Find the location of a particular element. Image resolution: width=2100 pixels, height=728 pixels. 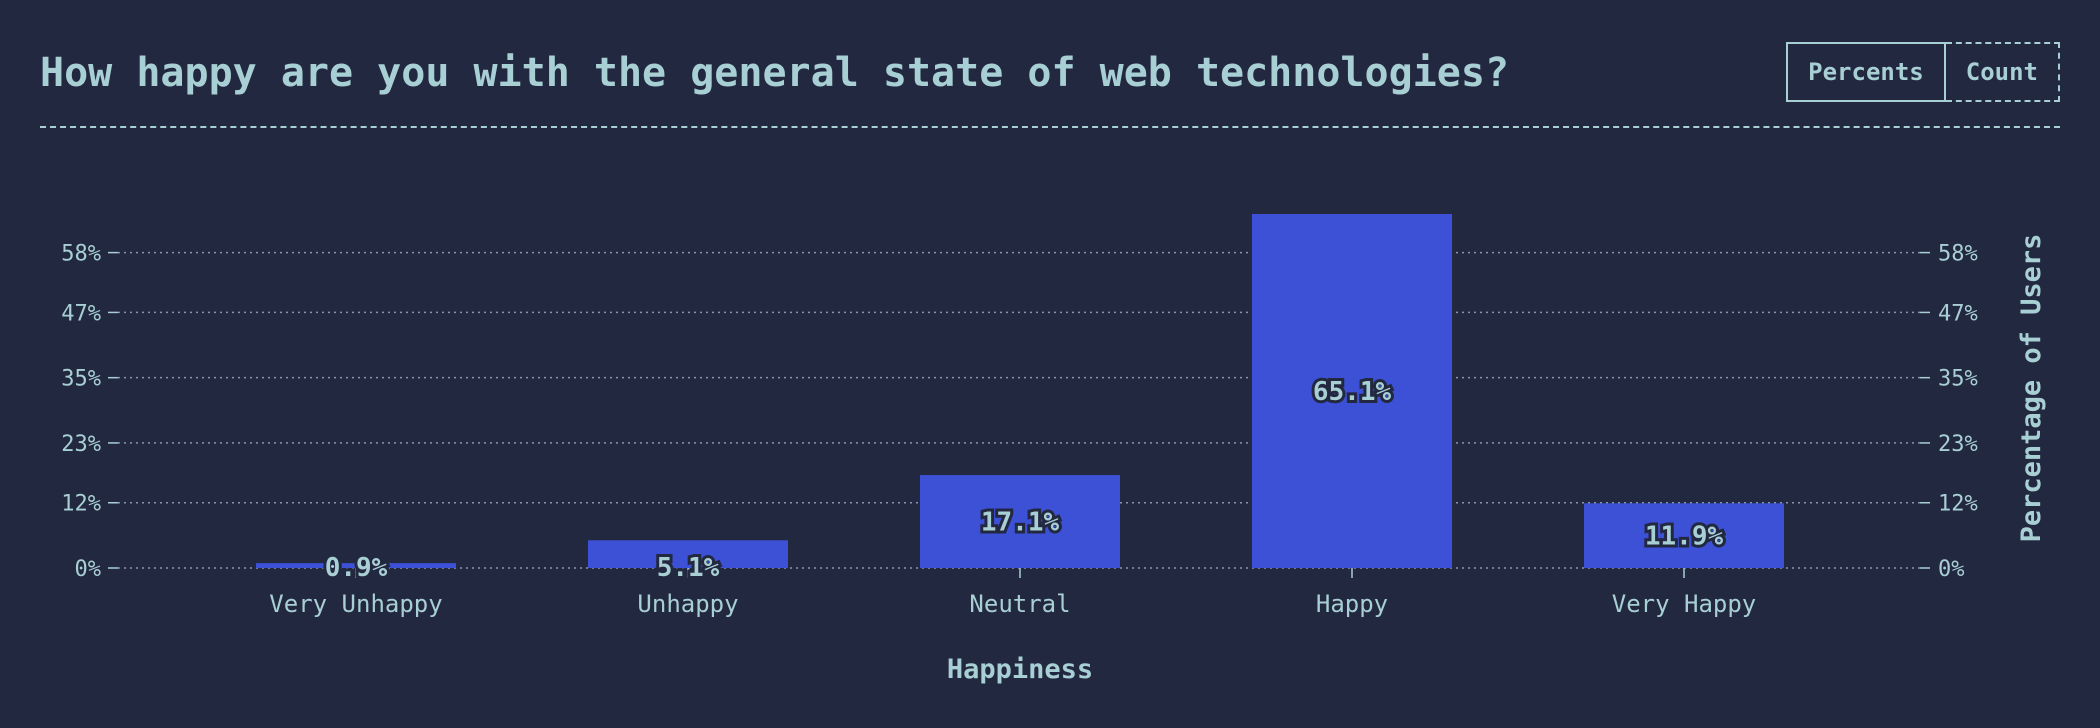

bar-value-label: 65.1% is located at coordinates (1352, 392).